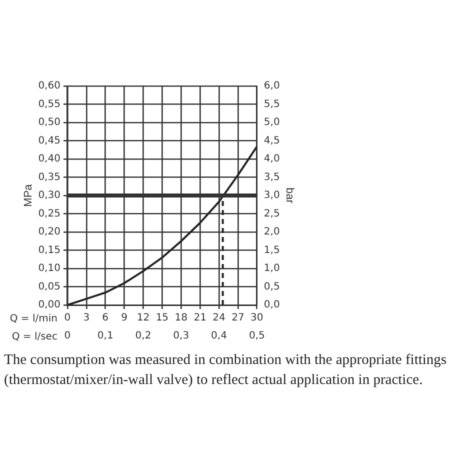 Image resolution: width=470 pixels, height=470 pixels. I want to click on x2-tick-label: 0, so click(67, 336).